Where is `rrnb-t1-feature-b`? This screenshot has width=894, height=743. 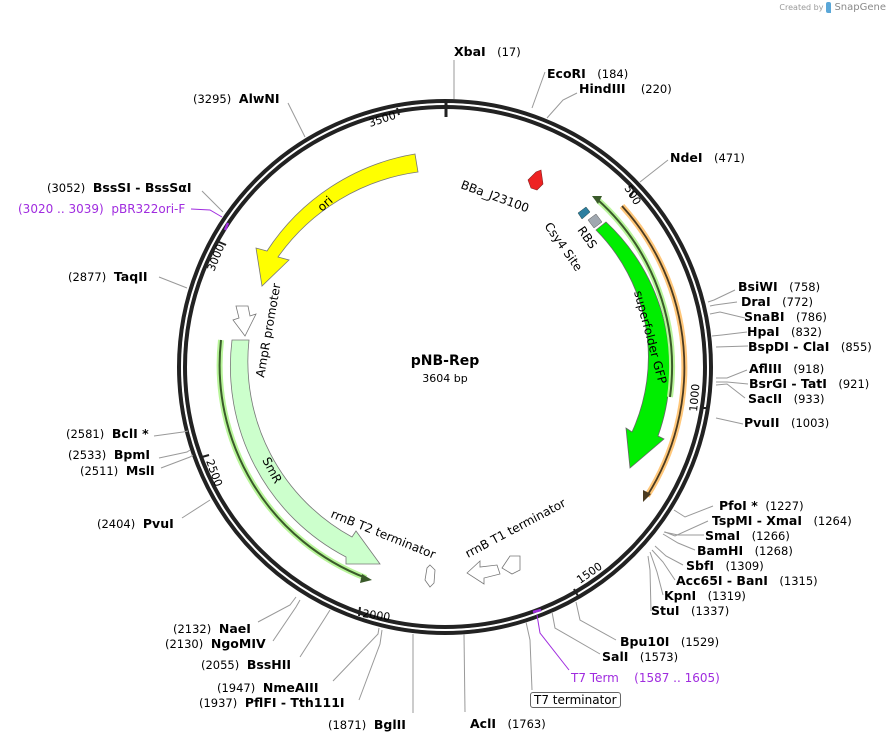 rrnb-t1-feature-b is located at coordinates (511, 565).